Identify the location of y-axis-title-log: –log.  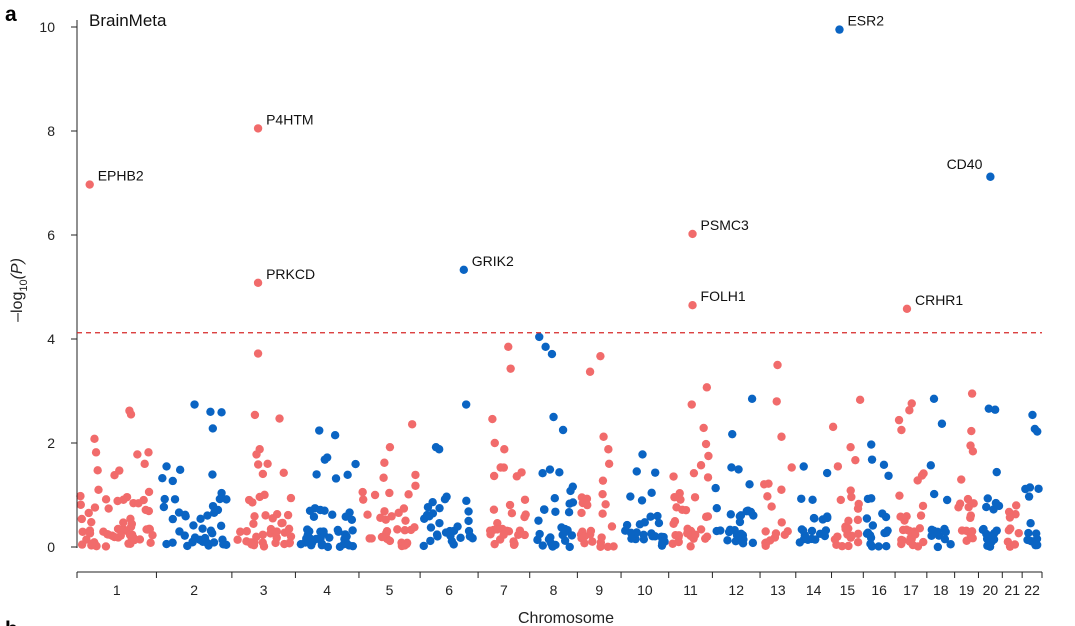
(17, 307).